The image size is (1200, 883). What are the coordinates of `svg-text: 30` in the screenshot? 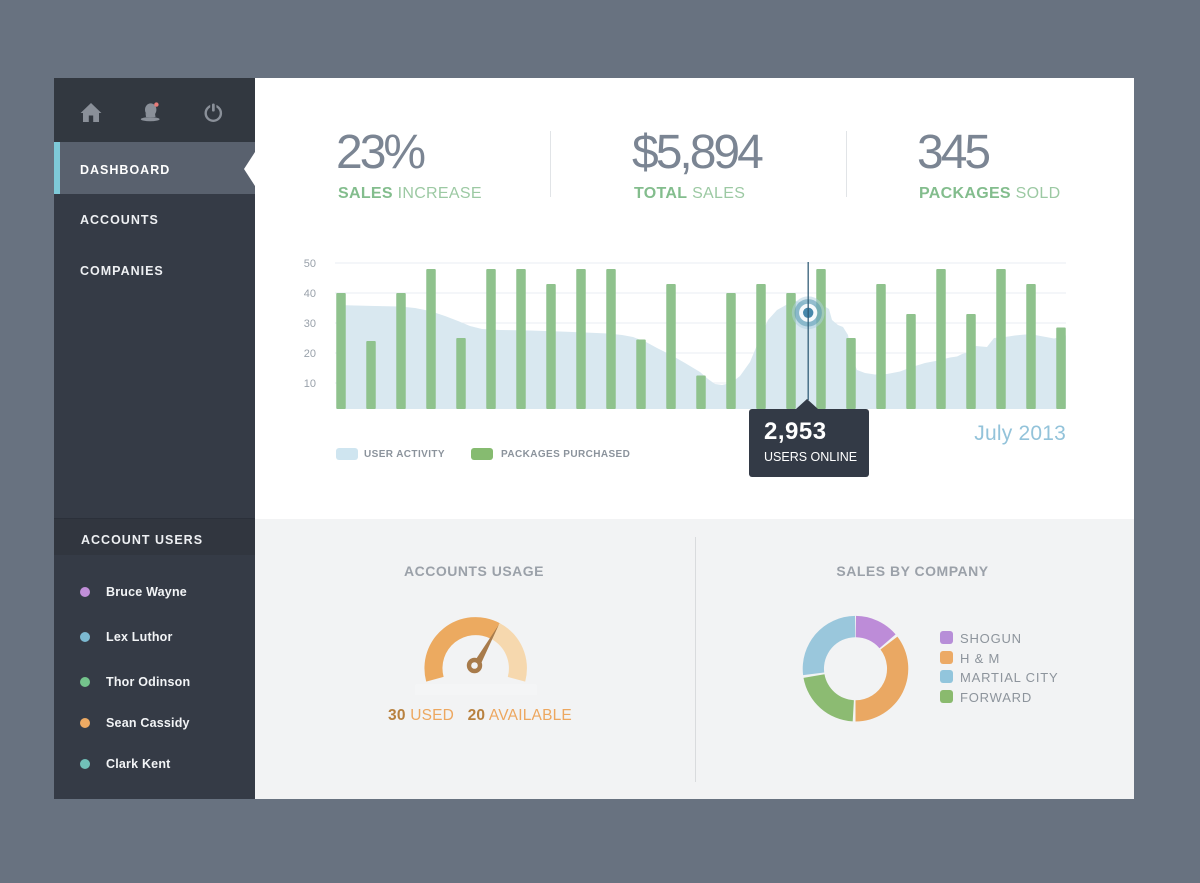 It's located at (310, 324).